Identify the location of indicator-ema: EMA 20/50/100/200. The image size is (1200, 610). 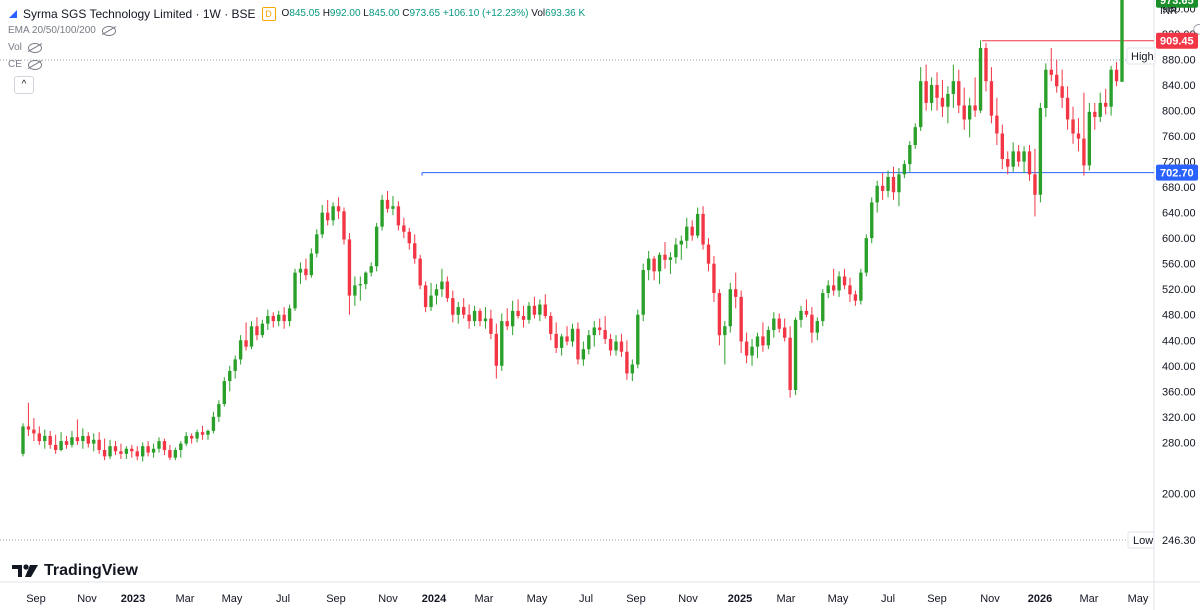
(296, 30).